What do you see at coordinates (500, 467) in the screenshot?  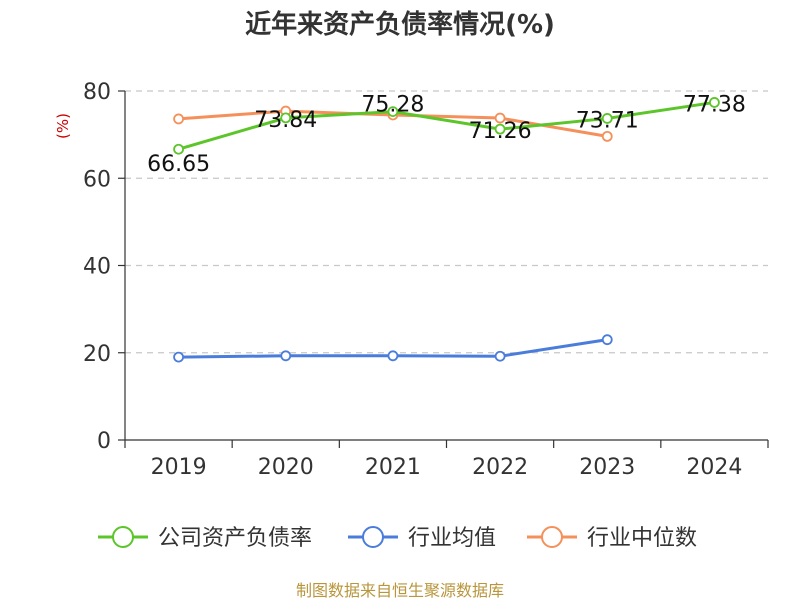 I see `x-tick-label: 2022` at bounding box center [500, 467].